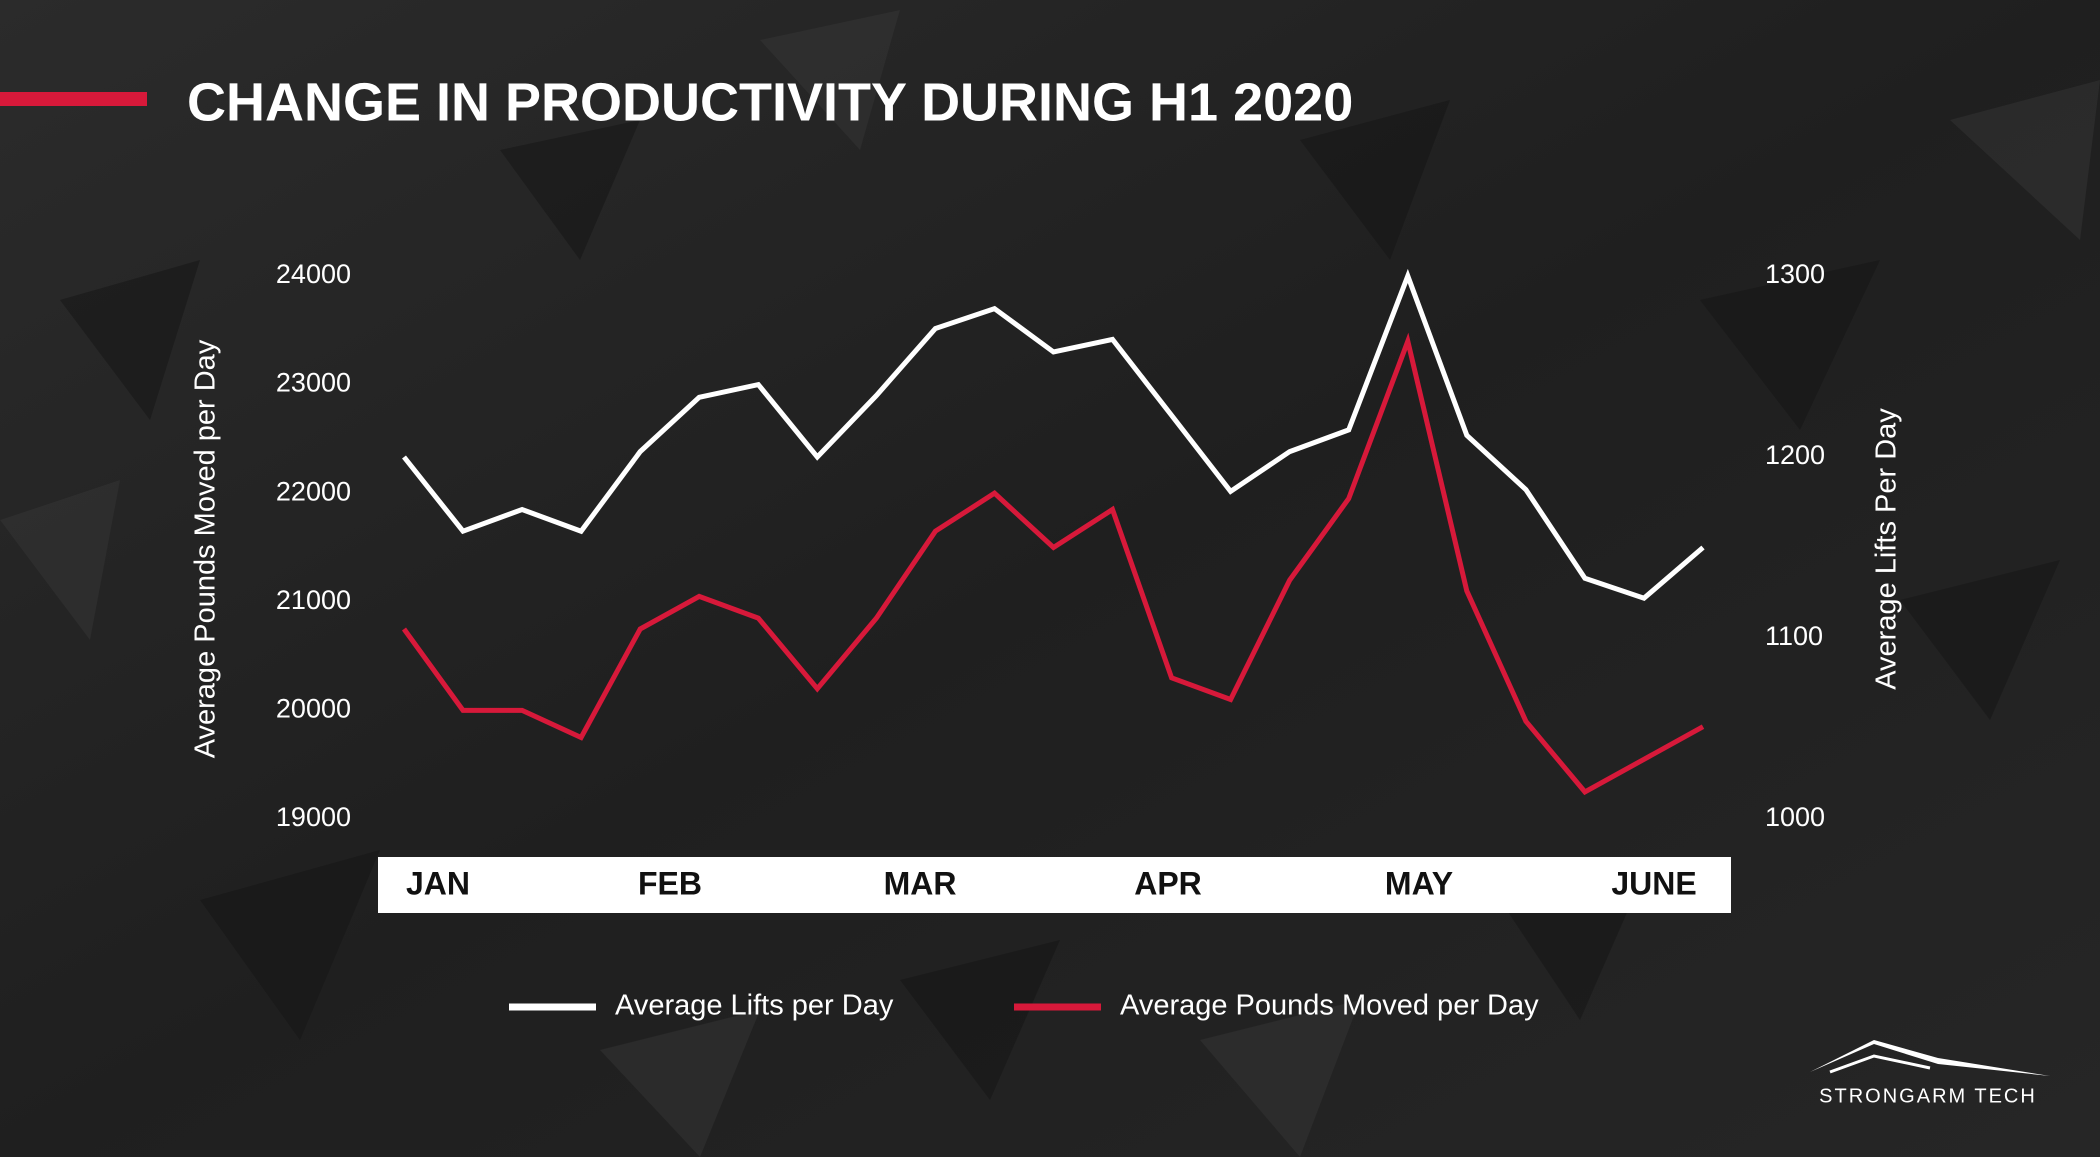  Describe the element at coordinates (920, 883) in the screenshot. I see `x-tick-label: MAR` at that location.